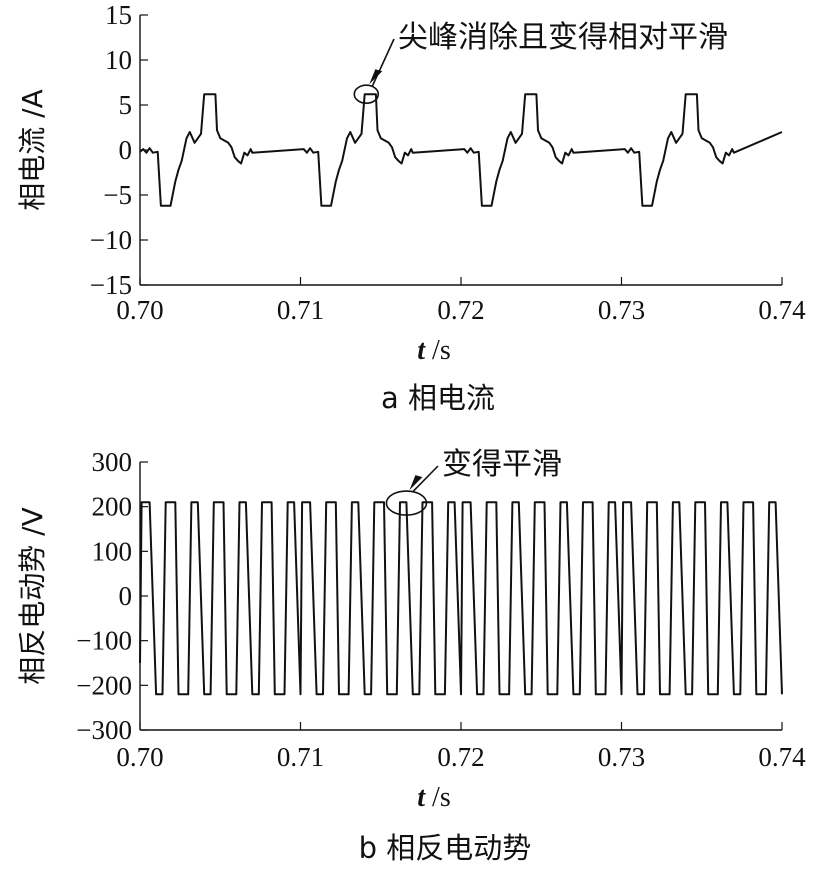  Describe the element at coordinates (383, 62) in the screenshot. I see `annotation-pointer-a` at that location.